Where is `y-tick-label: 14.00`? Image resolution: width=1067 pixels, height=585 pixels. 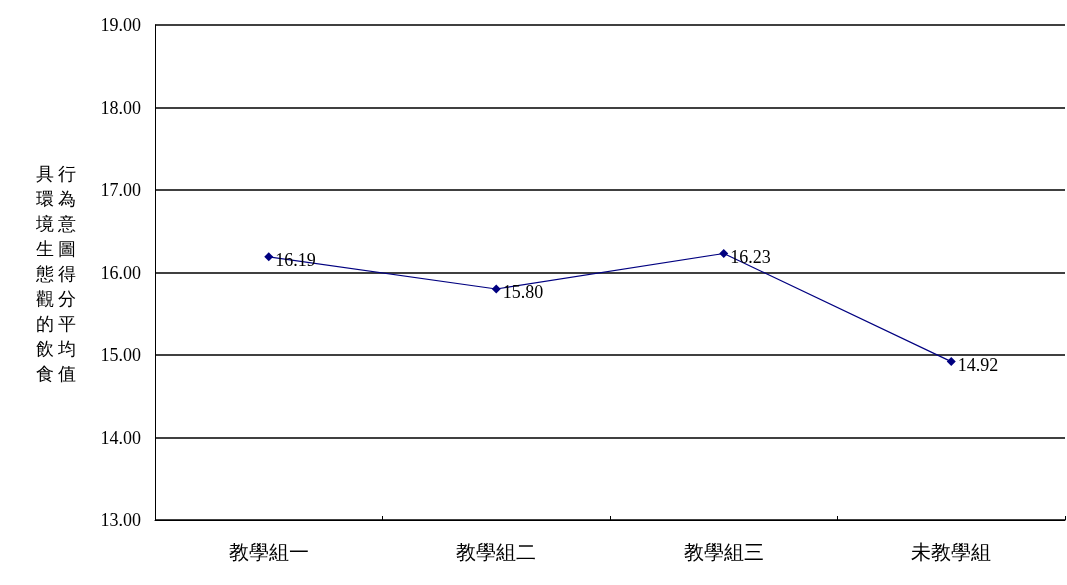 y-tick-label: 14.00 is located at coordinates (120, 437).